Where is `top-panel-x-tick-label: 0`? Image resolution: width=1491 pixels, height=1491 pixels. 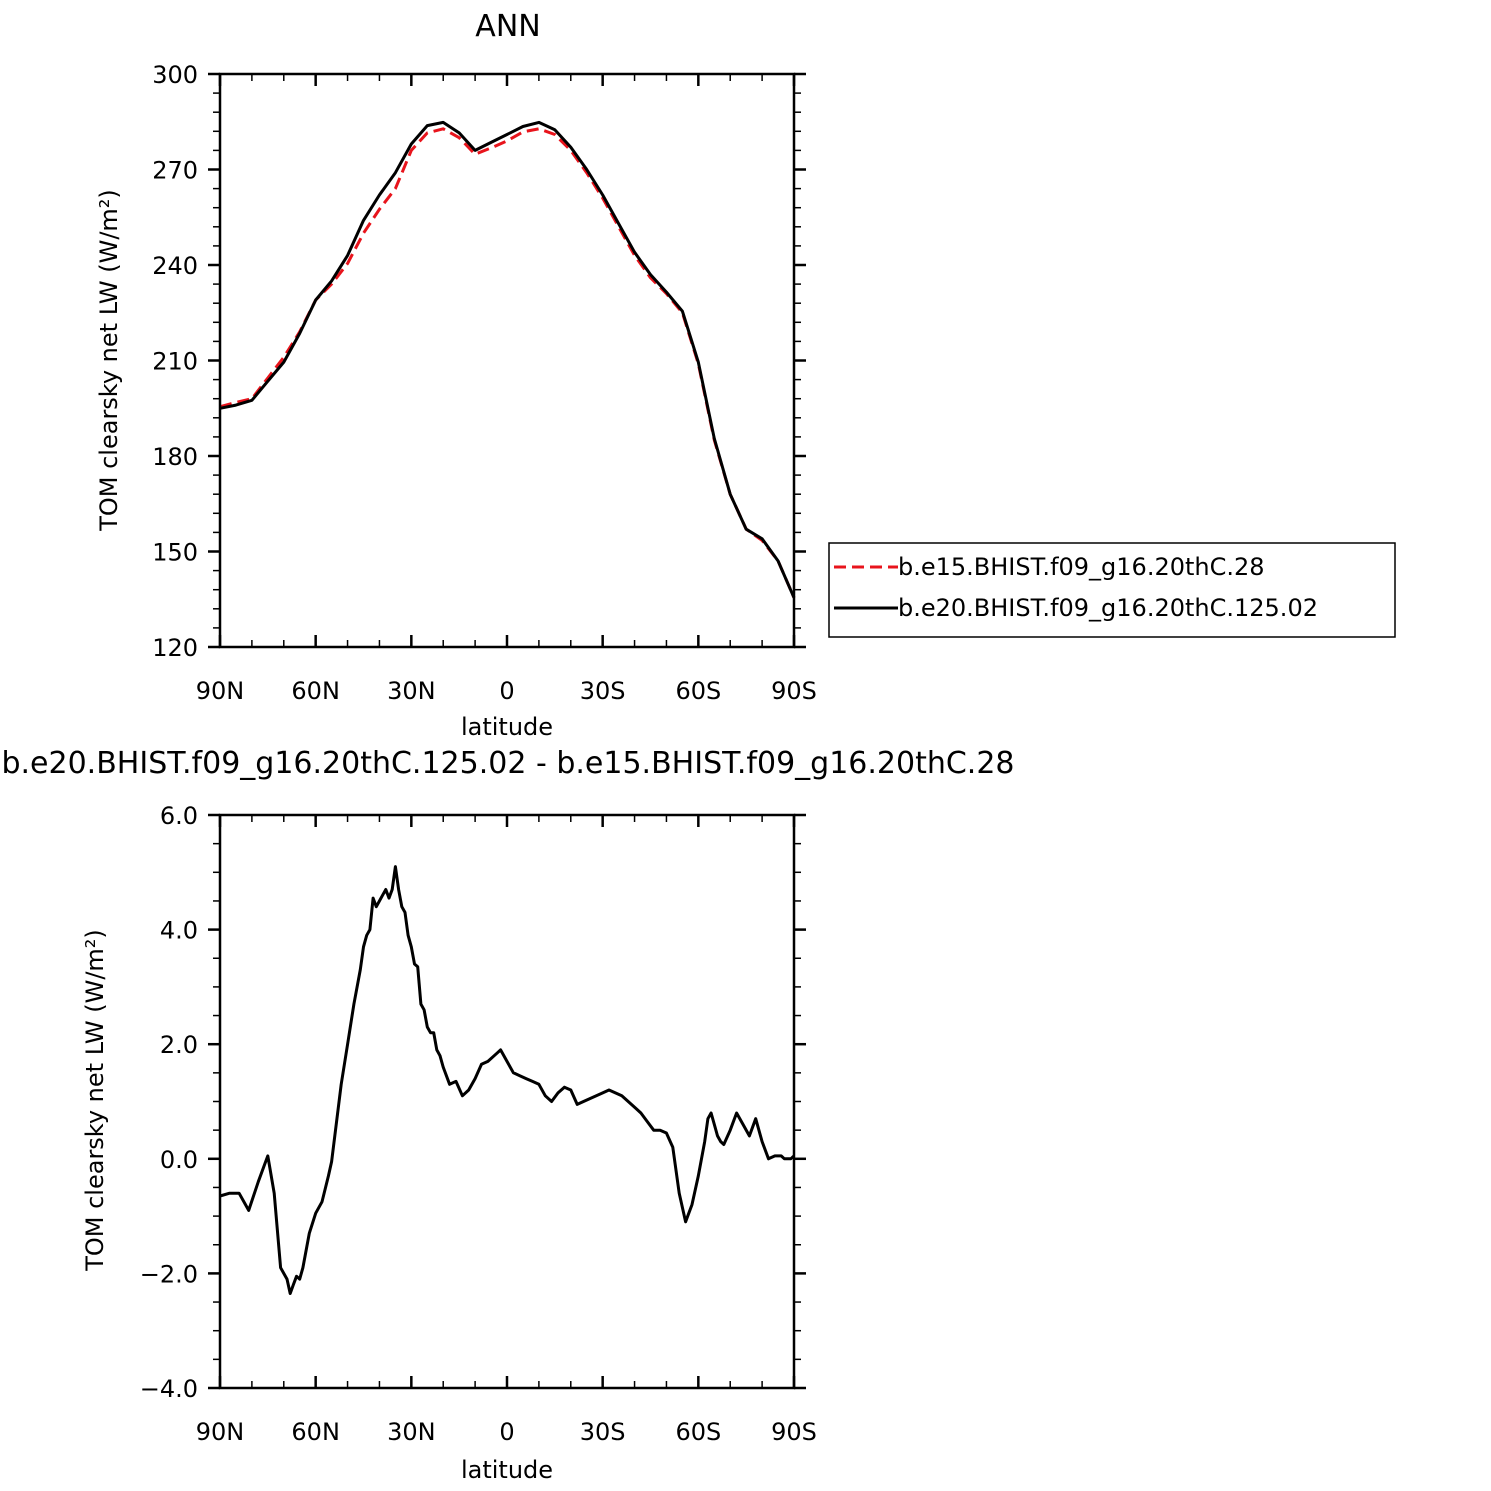
top-panel-x-tick-label: 0 is located at coordinates (506, 691).